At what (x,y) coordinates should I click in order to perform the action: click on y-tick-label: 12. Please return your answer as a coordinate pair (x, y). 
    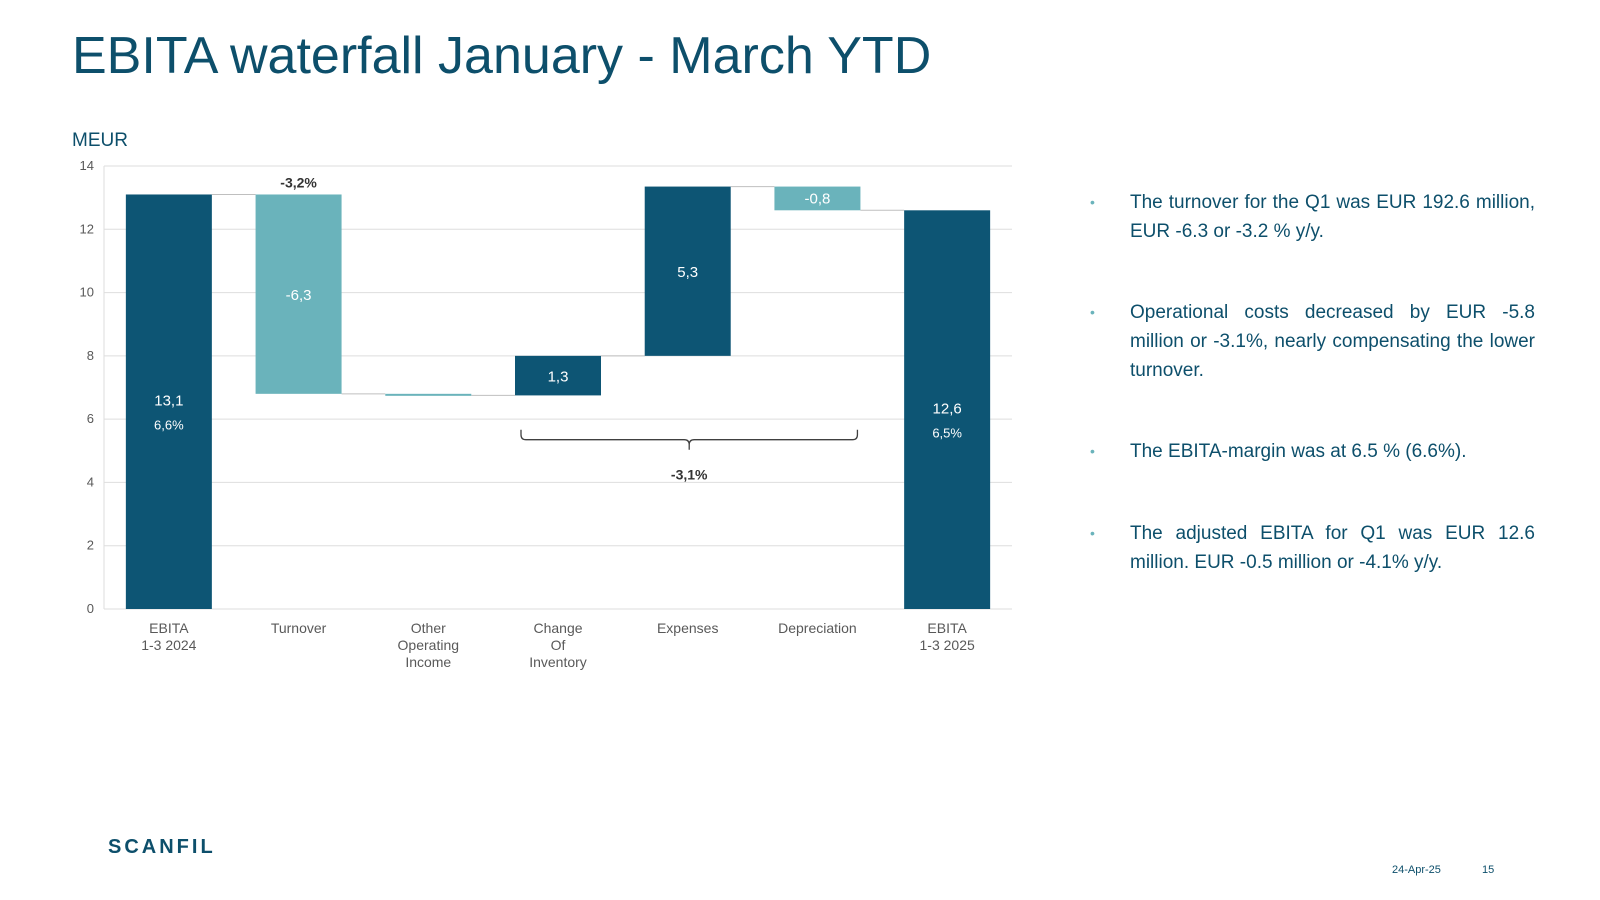
    Looking at the image, I should click on (87, 228).